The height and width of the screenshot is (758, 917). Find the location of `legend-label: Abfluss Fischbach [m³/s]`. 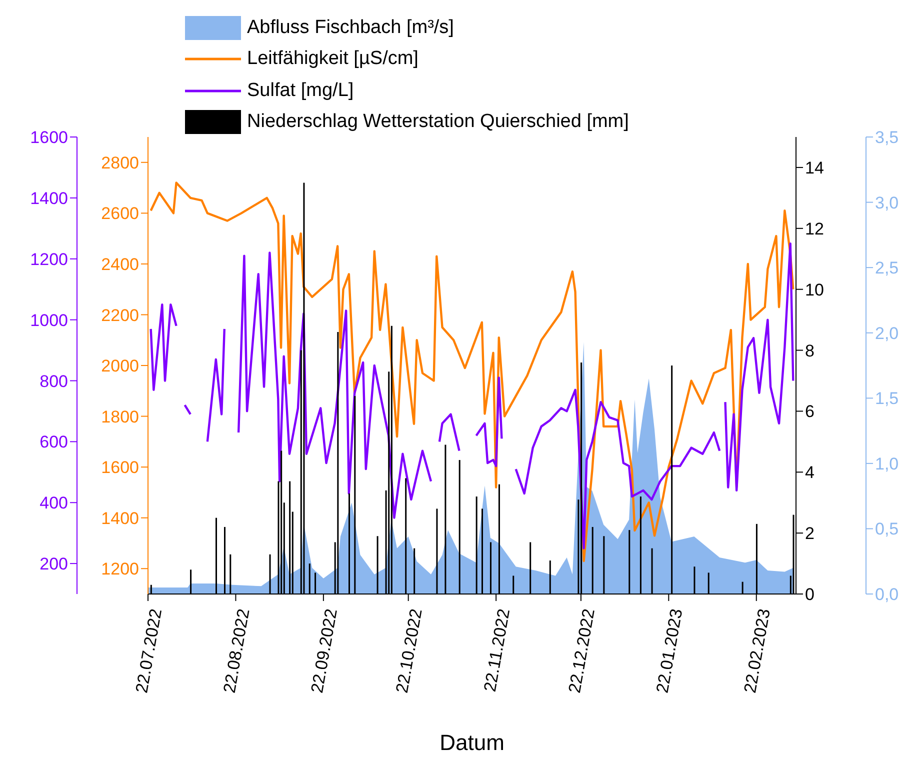

legend-label: Abfluss Fischbach [m³/s] is located at coordinates (350, 27).